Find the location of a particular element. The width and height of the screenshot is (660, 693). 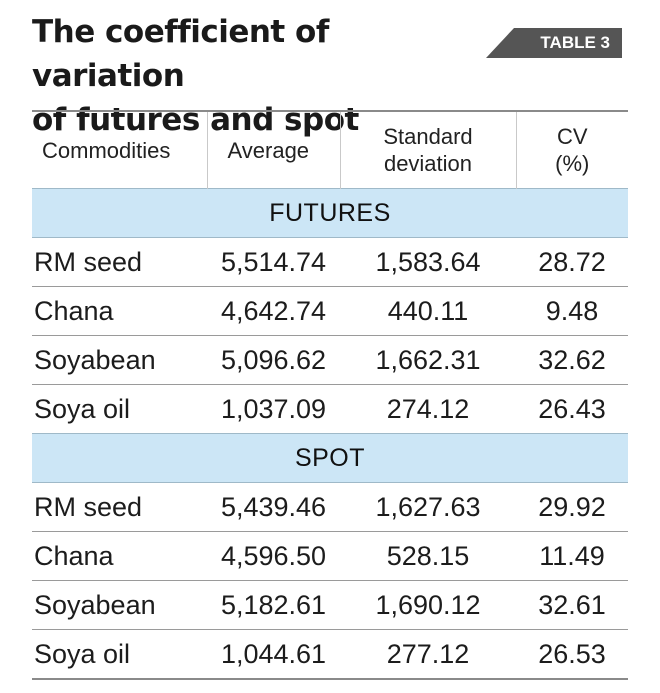

col-header-std-line-1: Standard is located at coordinates (428, 136).